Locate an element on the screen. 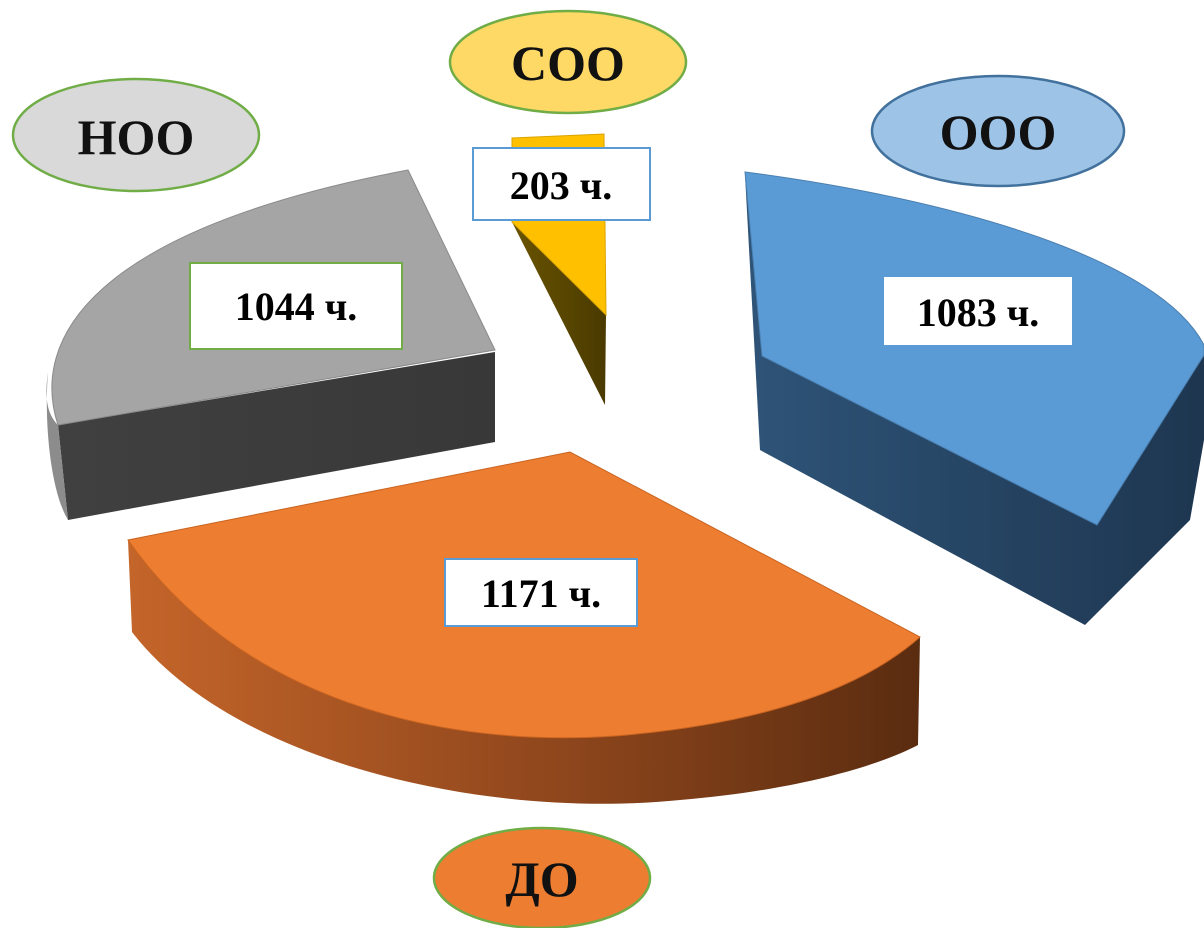  value-box-ooo: 1083 ч. is located at coordinates (978, 311).